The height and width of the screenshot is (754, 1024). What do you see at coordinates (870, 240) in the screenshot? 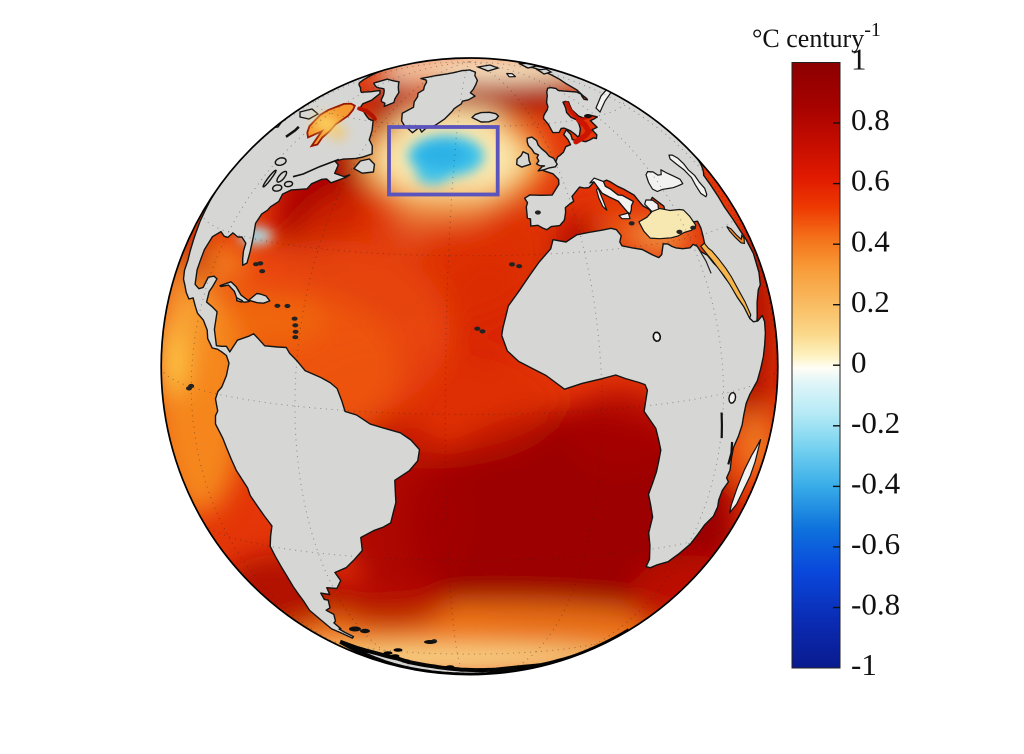
I see `svg-text: 0.4` at bounding box center [870, 240].